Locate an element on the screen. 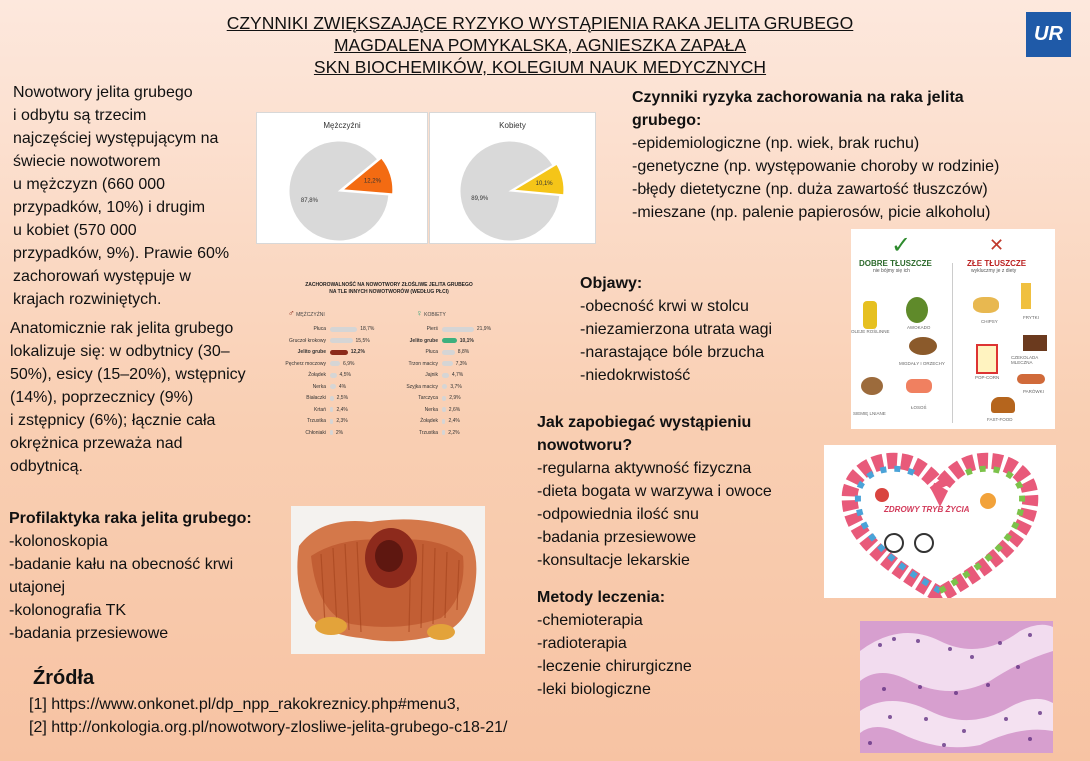 This screenshot has height=761, width=1090. sausage-icon is located at coordinates (1031, 379).